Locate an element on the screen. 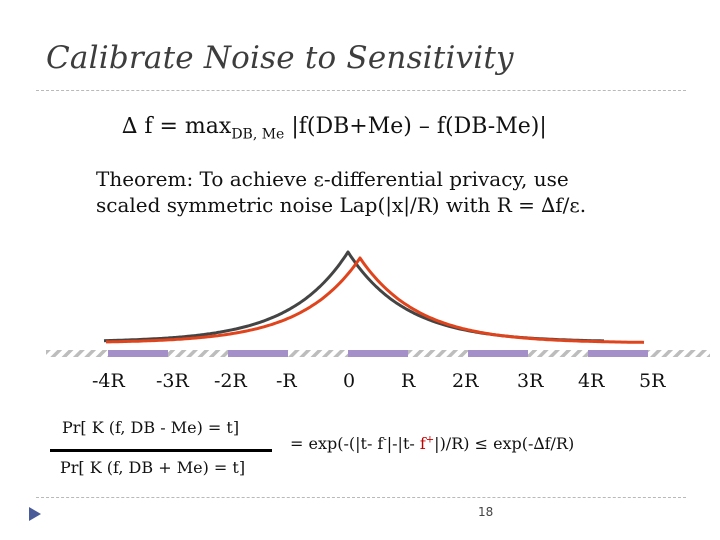 The height and width of the screenshot is (540, 720). axis-tick-label: R is located at coordinates (408, 381).